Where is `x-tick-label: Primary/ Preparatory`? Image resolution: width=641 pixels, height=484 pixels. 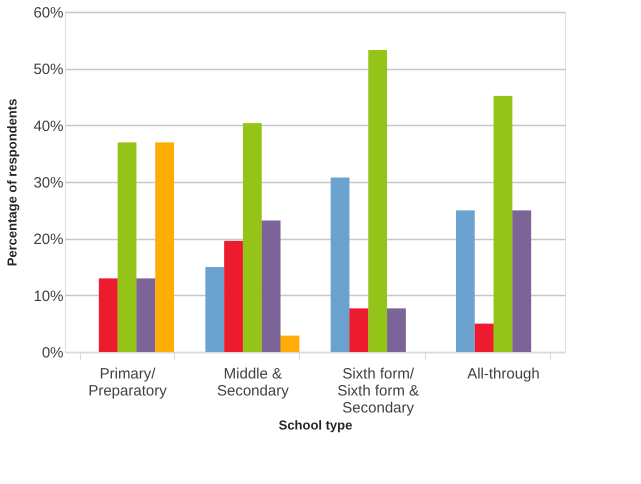 x-tick-label: Primary/ Preparatory is located at coordinates (128, 383).